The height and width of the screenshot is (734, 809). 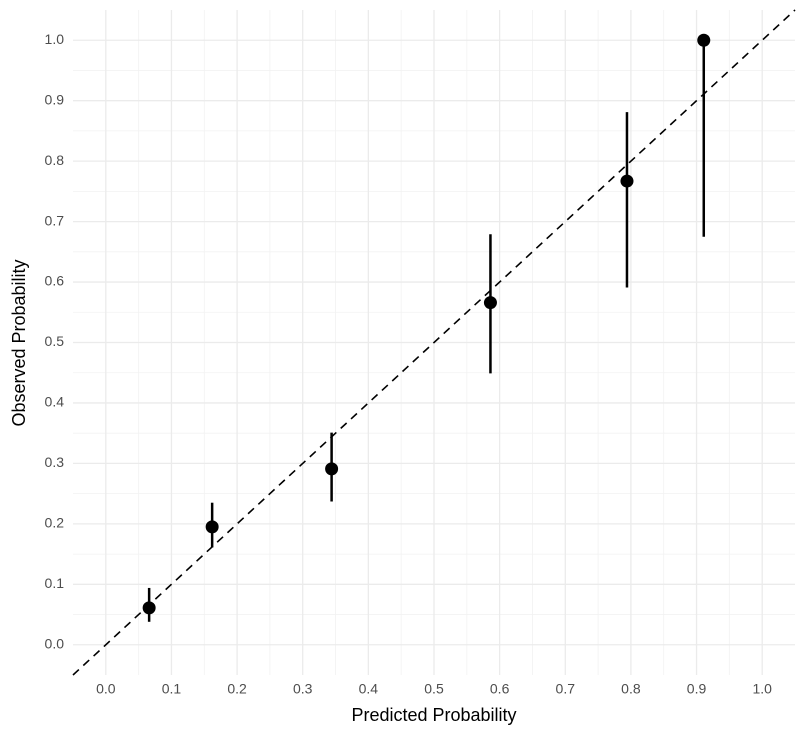 I want to click on x-tick-label: 0.4, so click(x=369, y=689).